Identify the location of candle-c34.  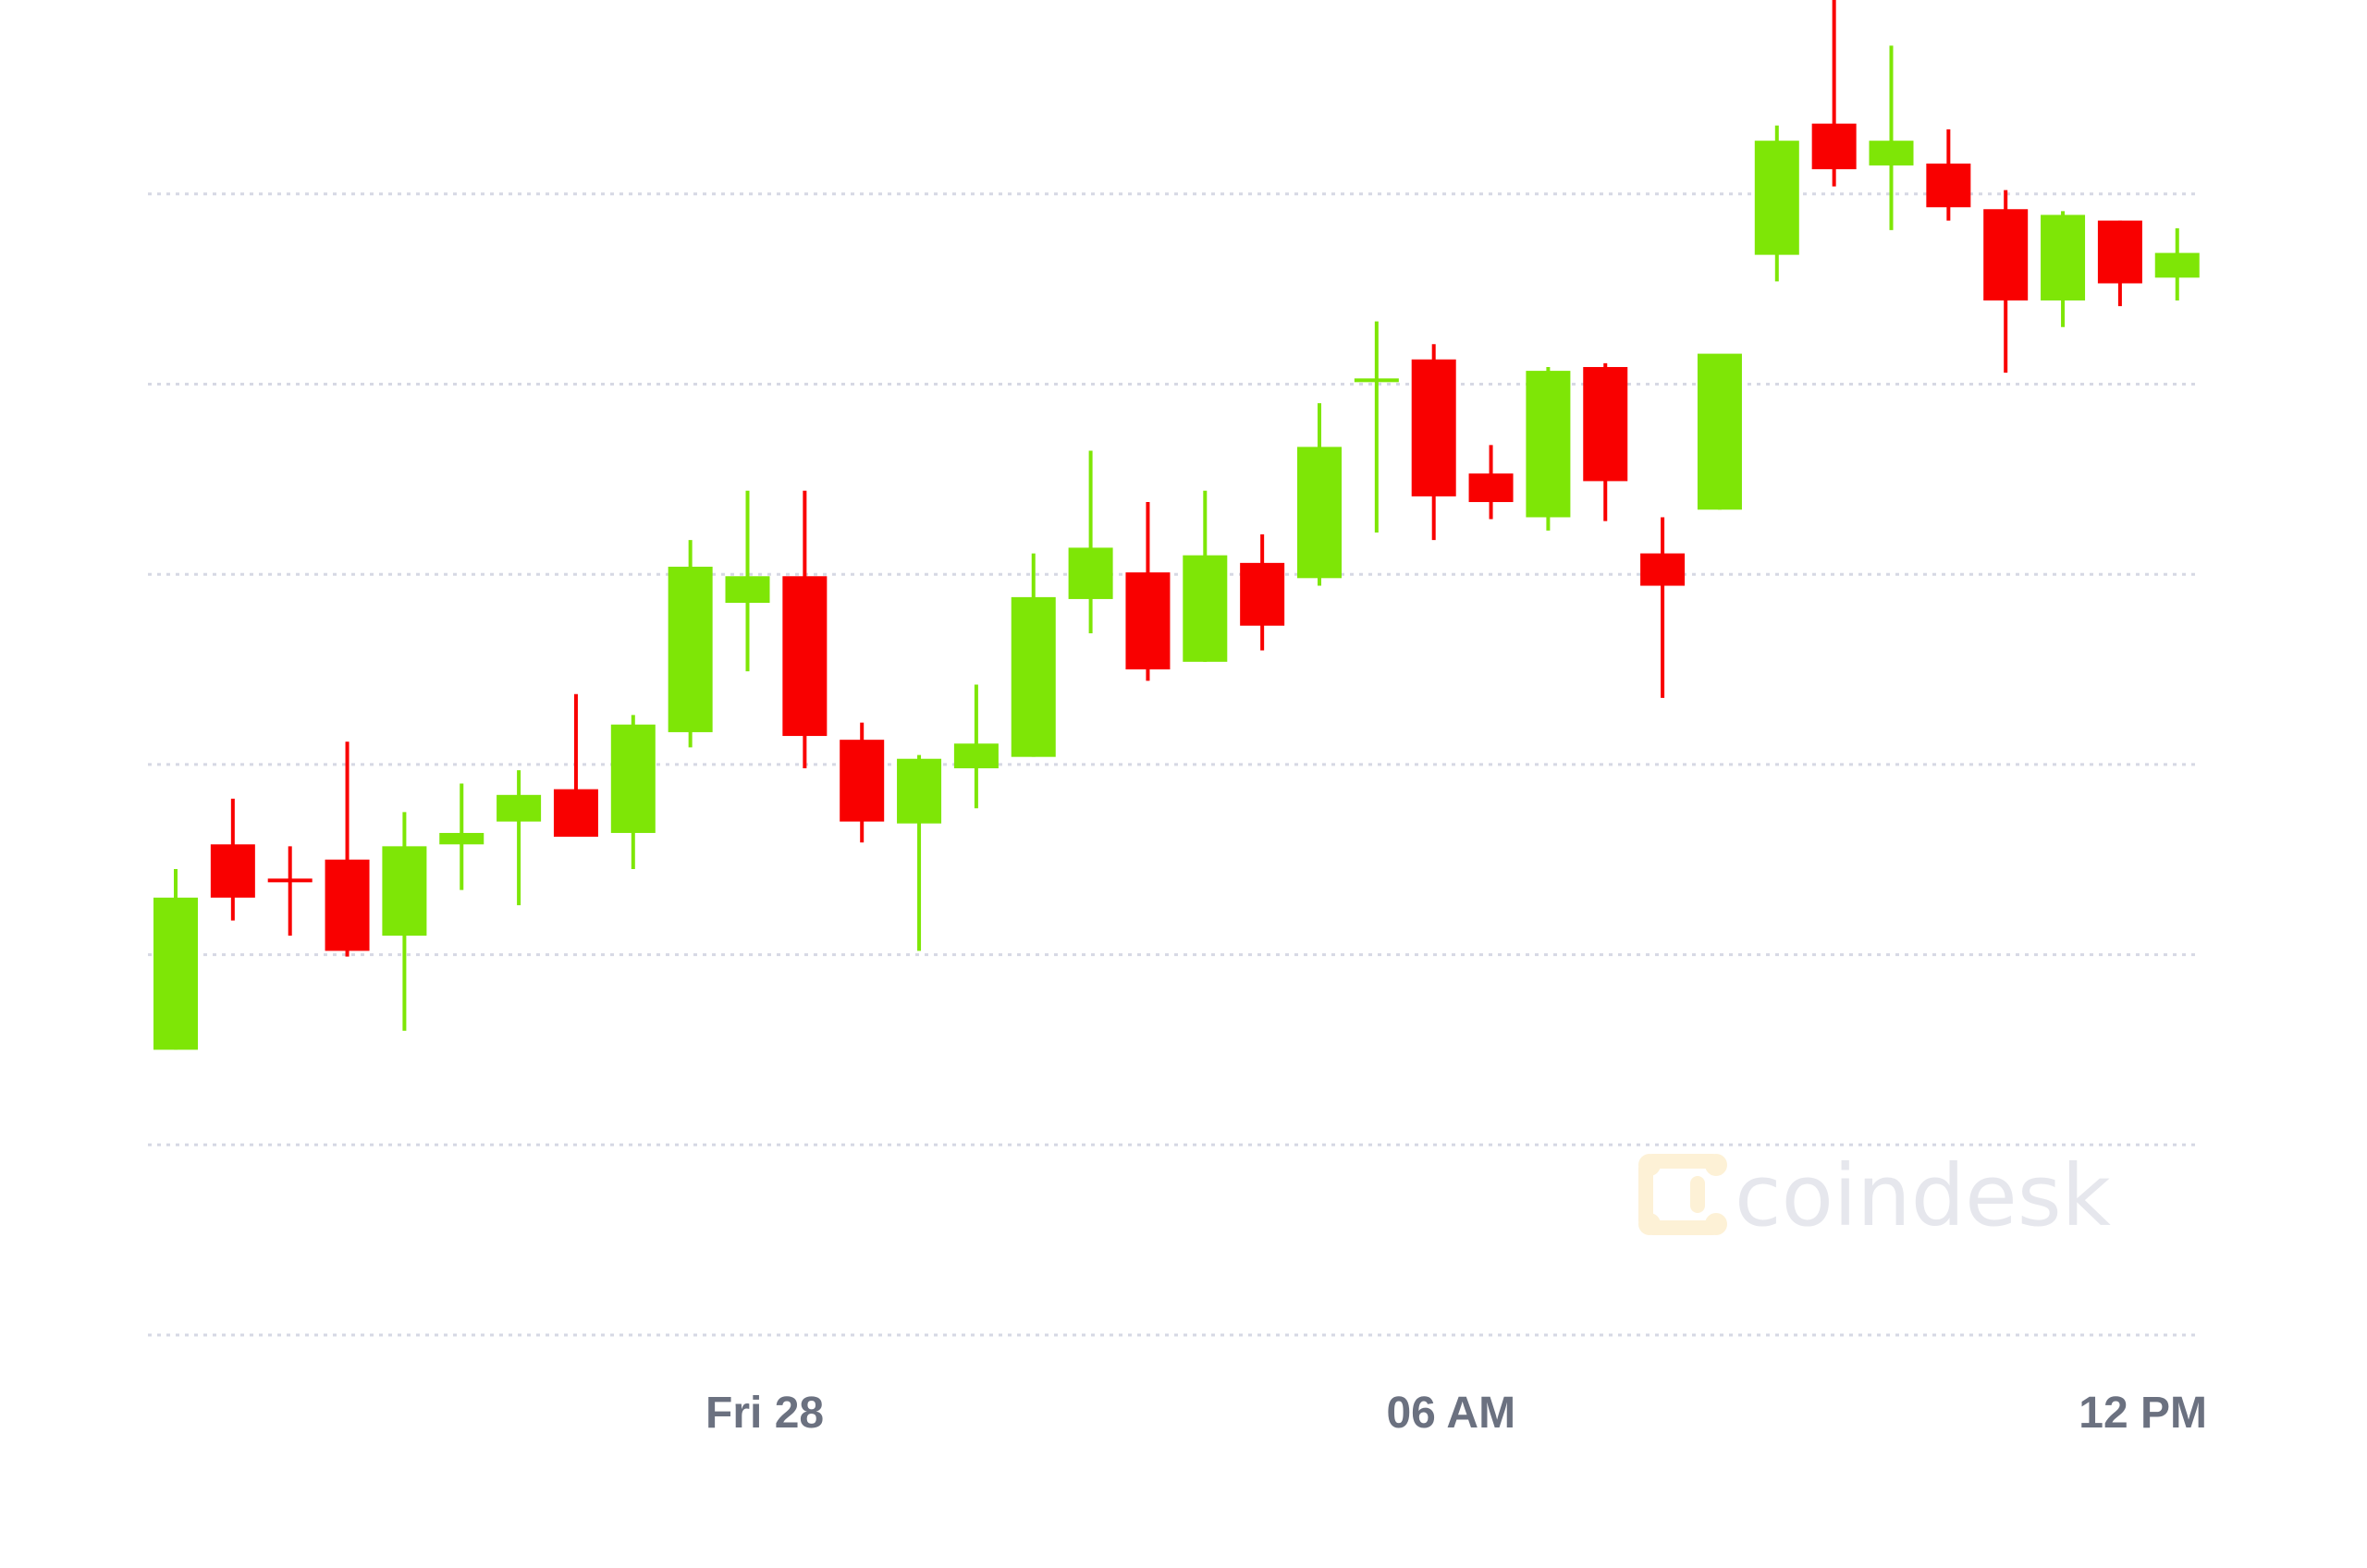
(2063, 269).